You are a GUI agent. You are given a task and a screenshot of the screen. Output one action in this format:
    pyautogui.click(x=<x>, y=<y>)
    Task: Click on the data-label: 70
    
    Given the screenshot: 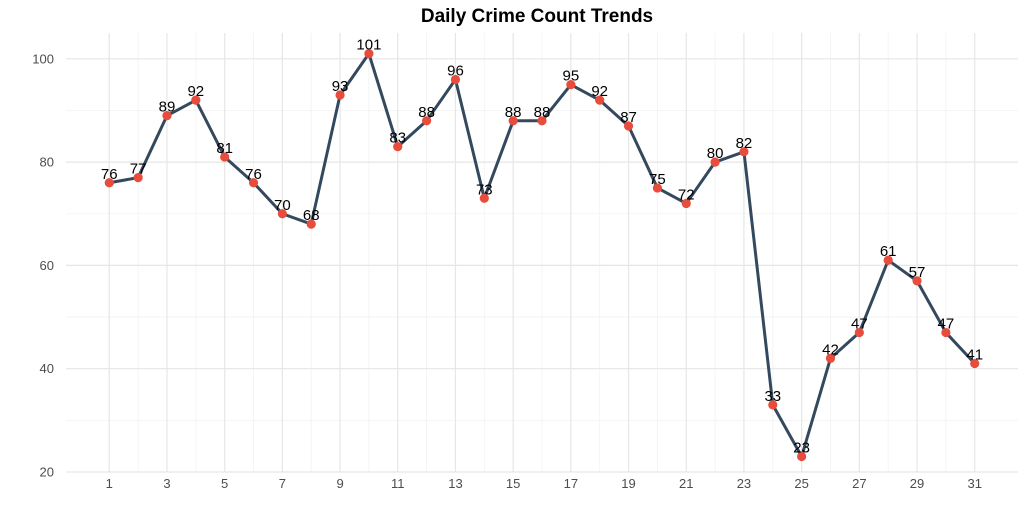 What is the action you would take?
    pyautogui.click(x=282, y=205)
    